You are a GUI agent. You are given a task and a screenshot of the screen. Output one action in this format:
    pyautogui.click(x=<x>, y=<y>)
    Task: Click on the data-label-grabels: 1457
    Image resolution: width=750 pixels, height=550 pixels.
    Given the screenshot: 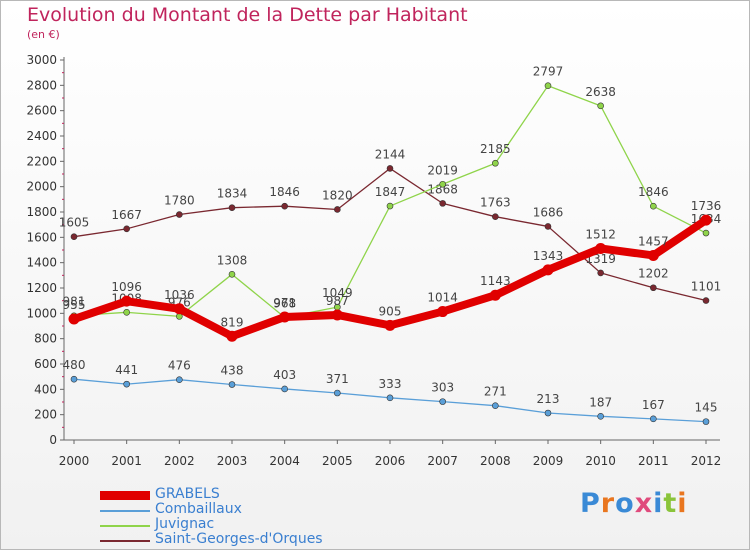 What is the action you would take?
    pyautogui.click(x=653, y=241)
    